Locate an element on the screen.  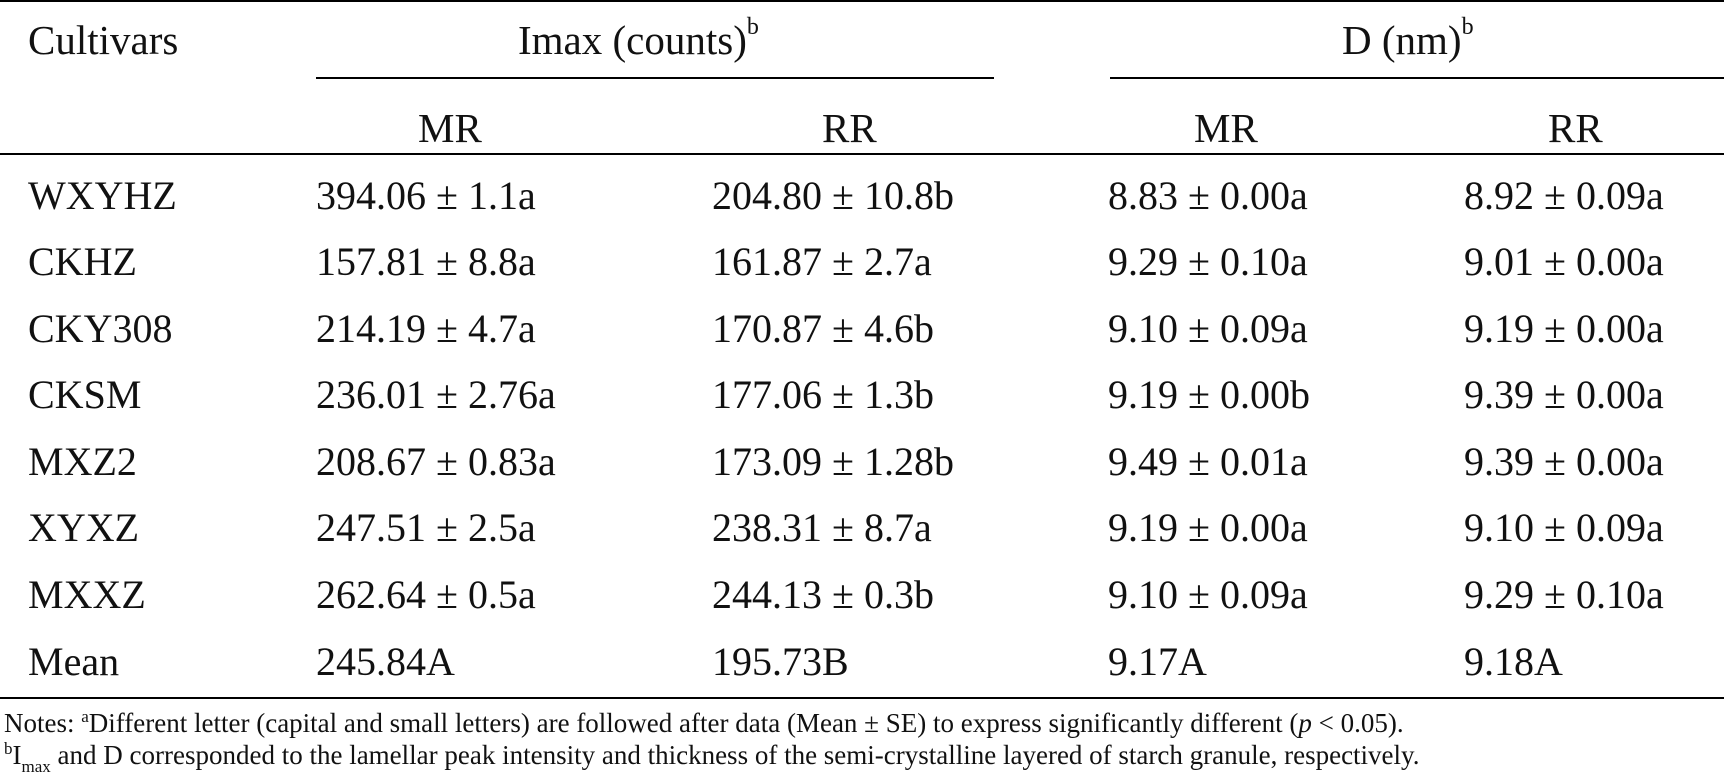
cell-imax-rr: 195.73B is located at coordinates (780, 661).